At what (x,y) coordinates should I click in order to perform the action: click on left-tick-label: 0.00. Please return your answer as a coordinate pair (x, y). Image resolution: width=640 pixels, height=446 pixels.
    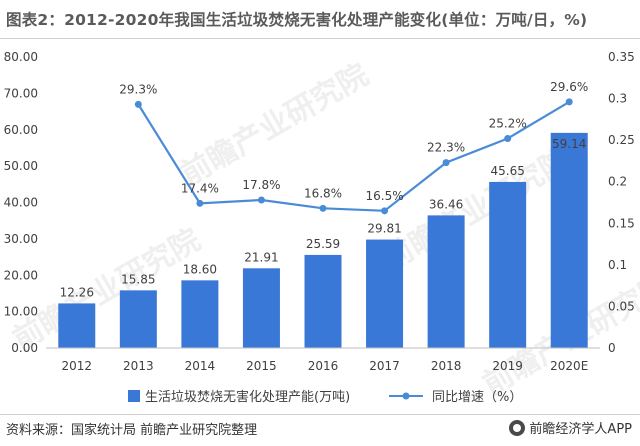
    Looking at the image, I should click on (24, 348).